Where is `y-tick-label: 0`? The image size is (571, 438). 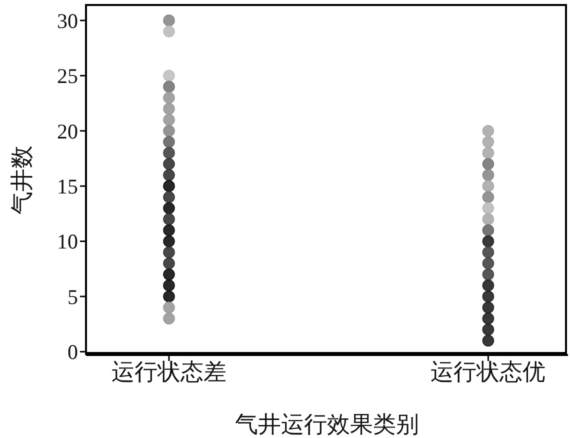
y-tick-label: 0 is located at coordinates (73, 352).